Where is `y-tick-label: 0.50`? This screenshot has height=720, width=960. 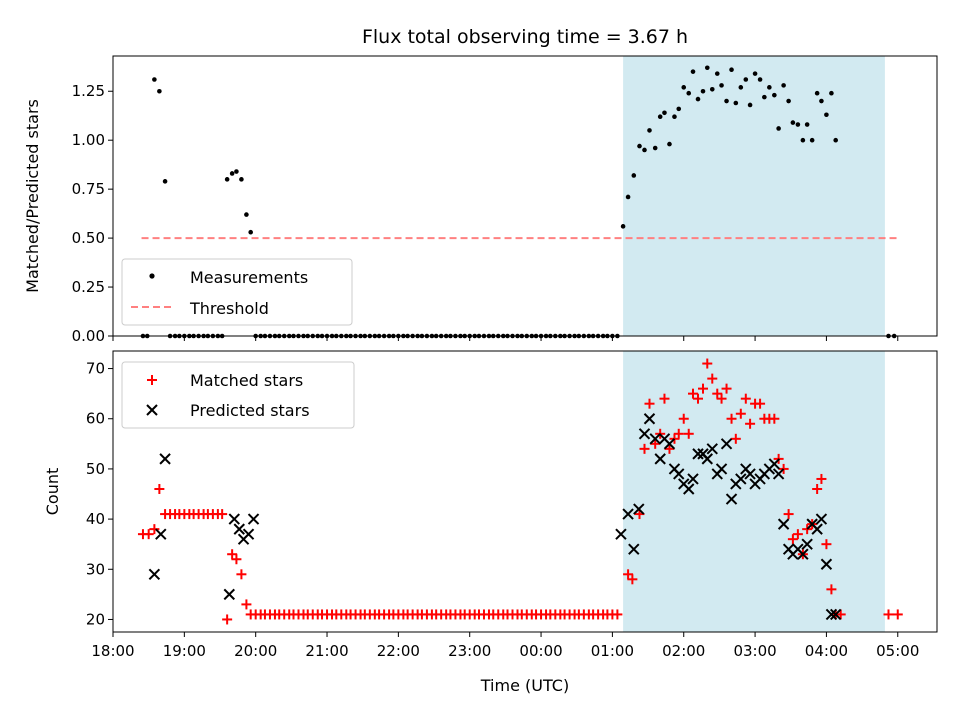 y-tick-label: 0.50 is located at coordinates (88, 238).